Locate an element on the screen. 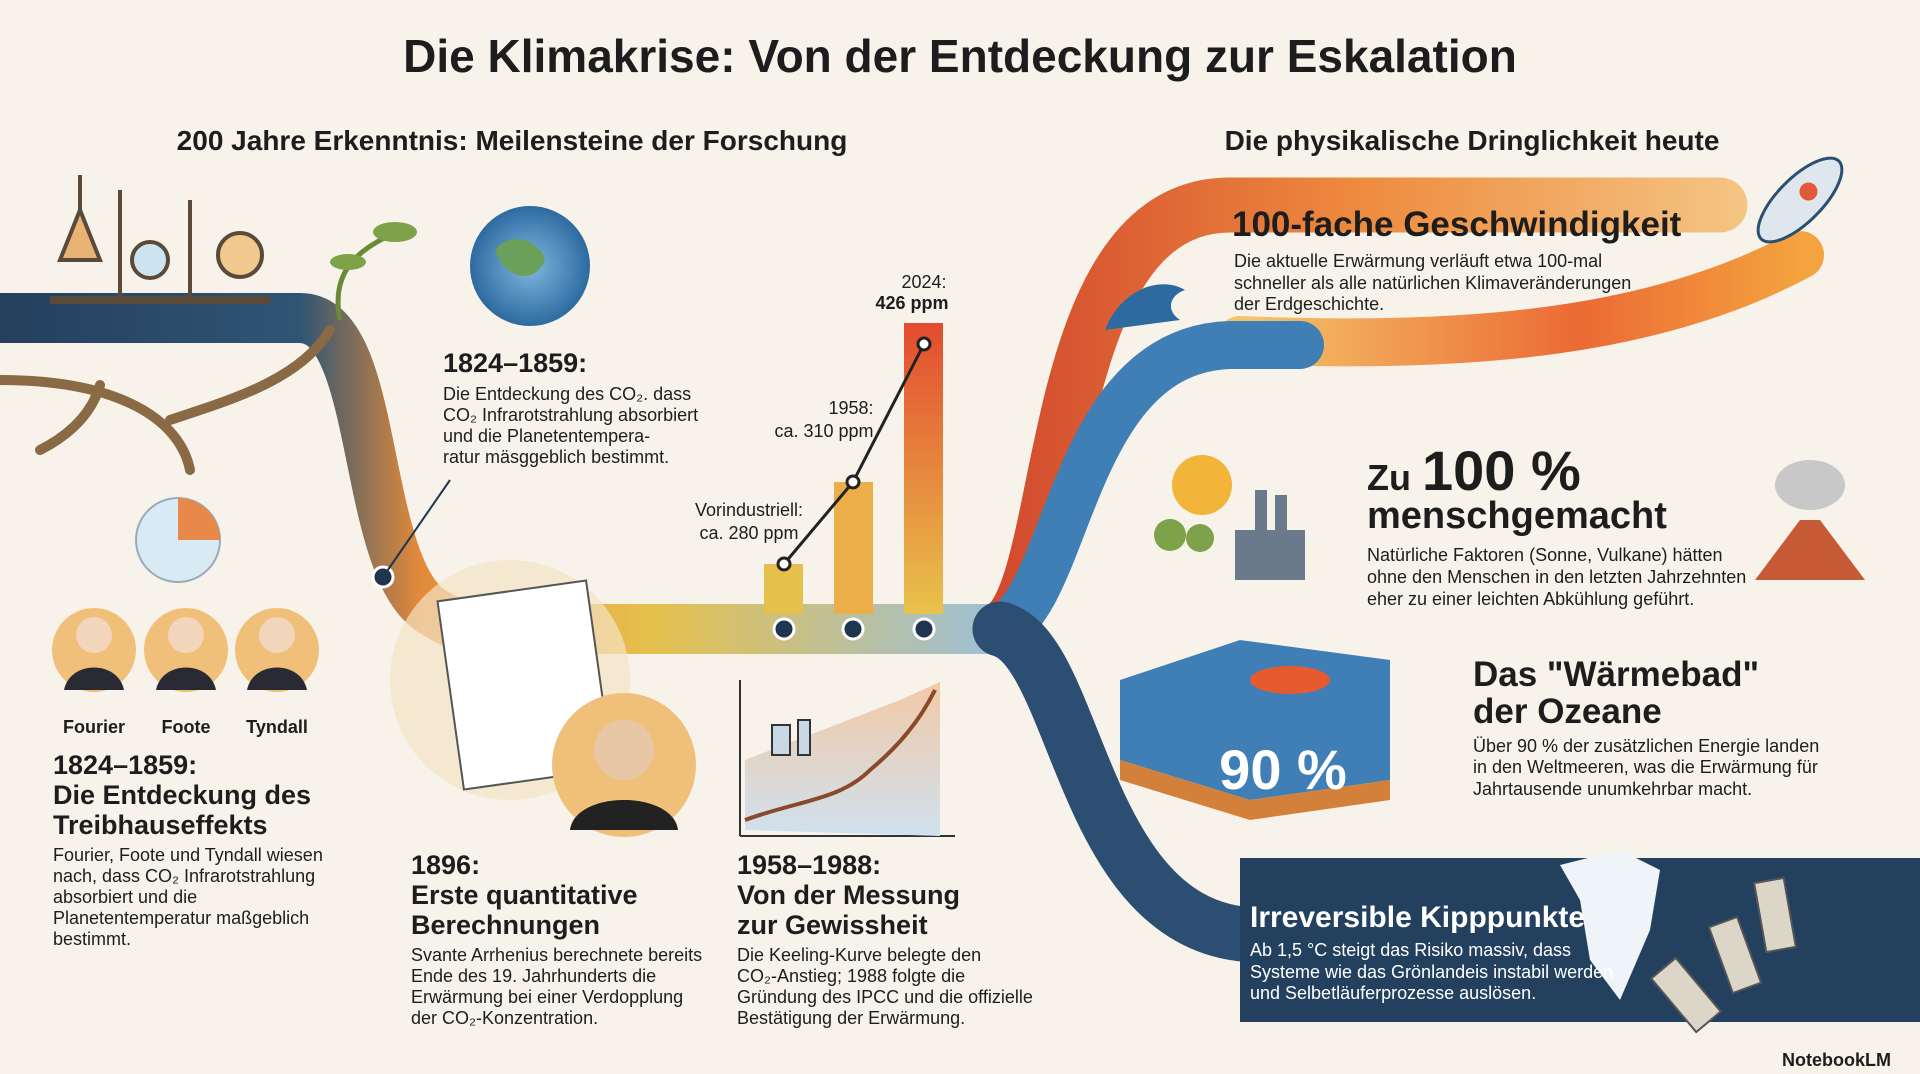 The width and height of the screenshot is (1920, 1074). co2-year: 1958: is located at coordinates (850, 408).